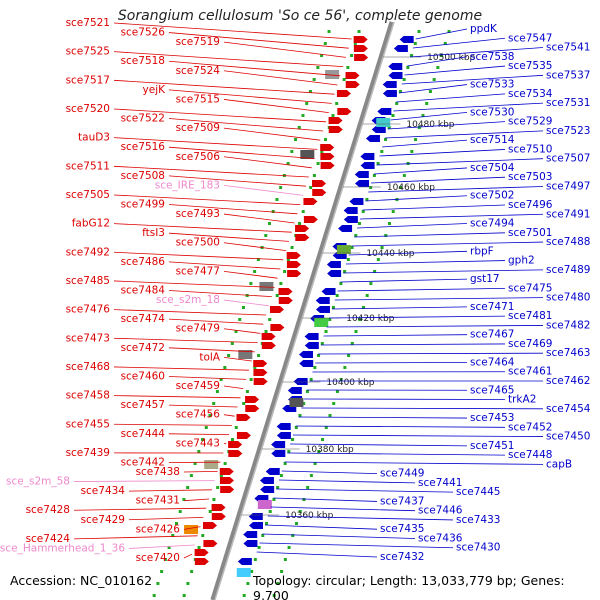  I want to click on gene-label-right: sce7465, so click(492, 390).